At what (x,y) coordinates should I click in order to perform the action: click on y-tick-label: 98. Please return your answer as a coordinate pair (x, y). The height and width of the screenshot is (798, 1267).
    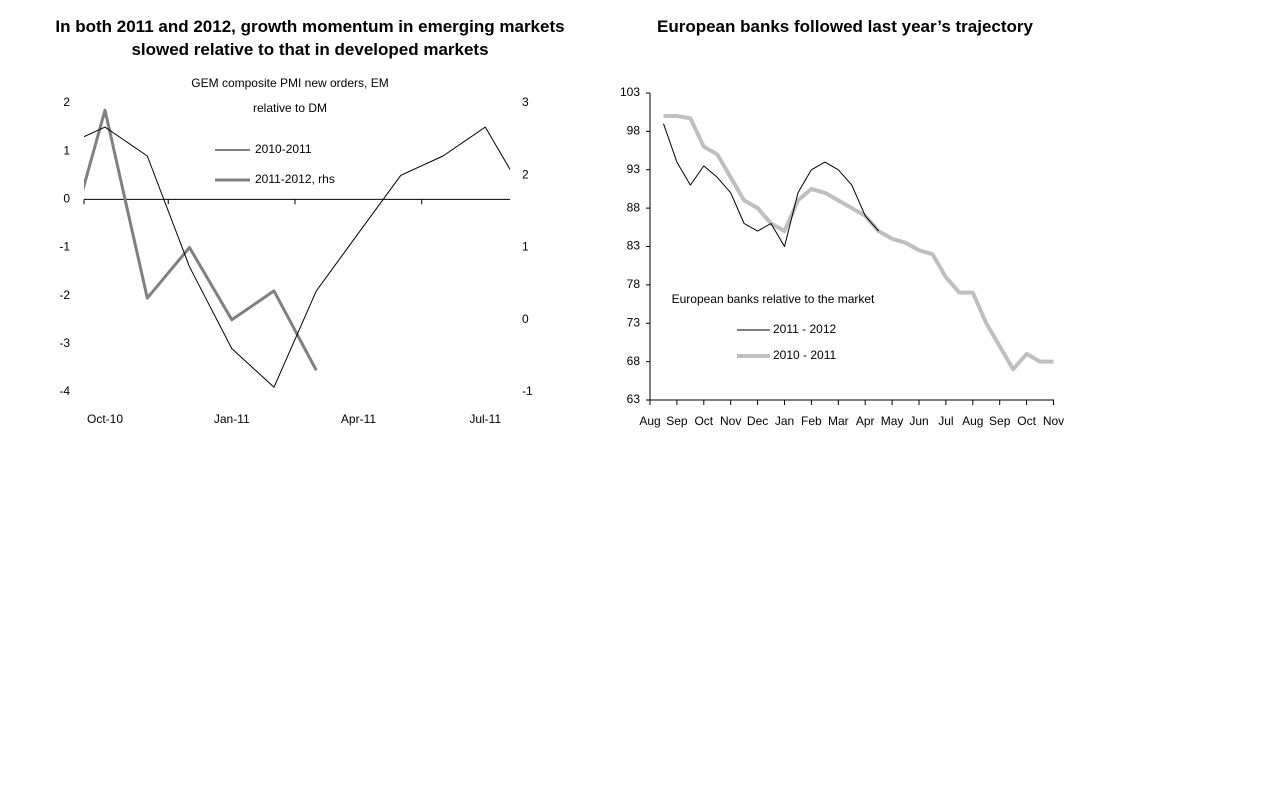
    Looking at the image, I should click on (634, 131).